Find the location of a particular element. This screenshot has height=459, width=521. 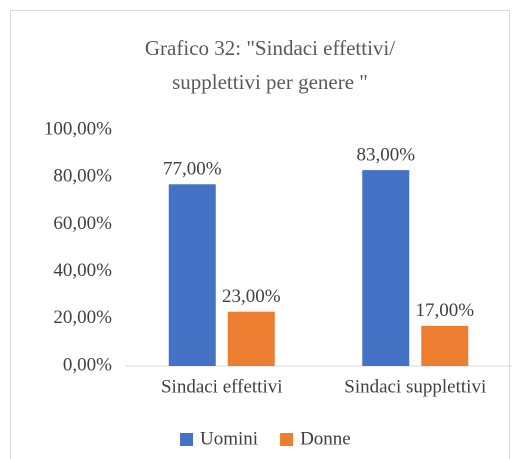

y-tick-label: 80,00% is located at coordinates (82, 176).